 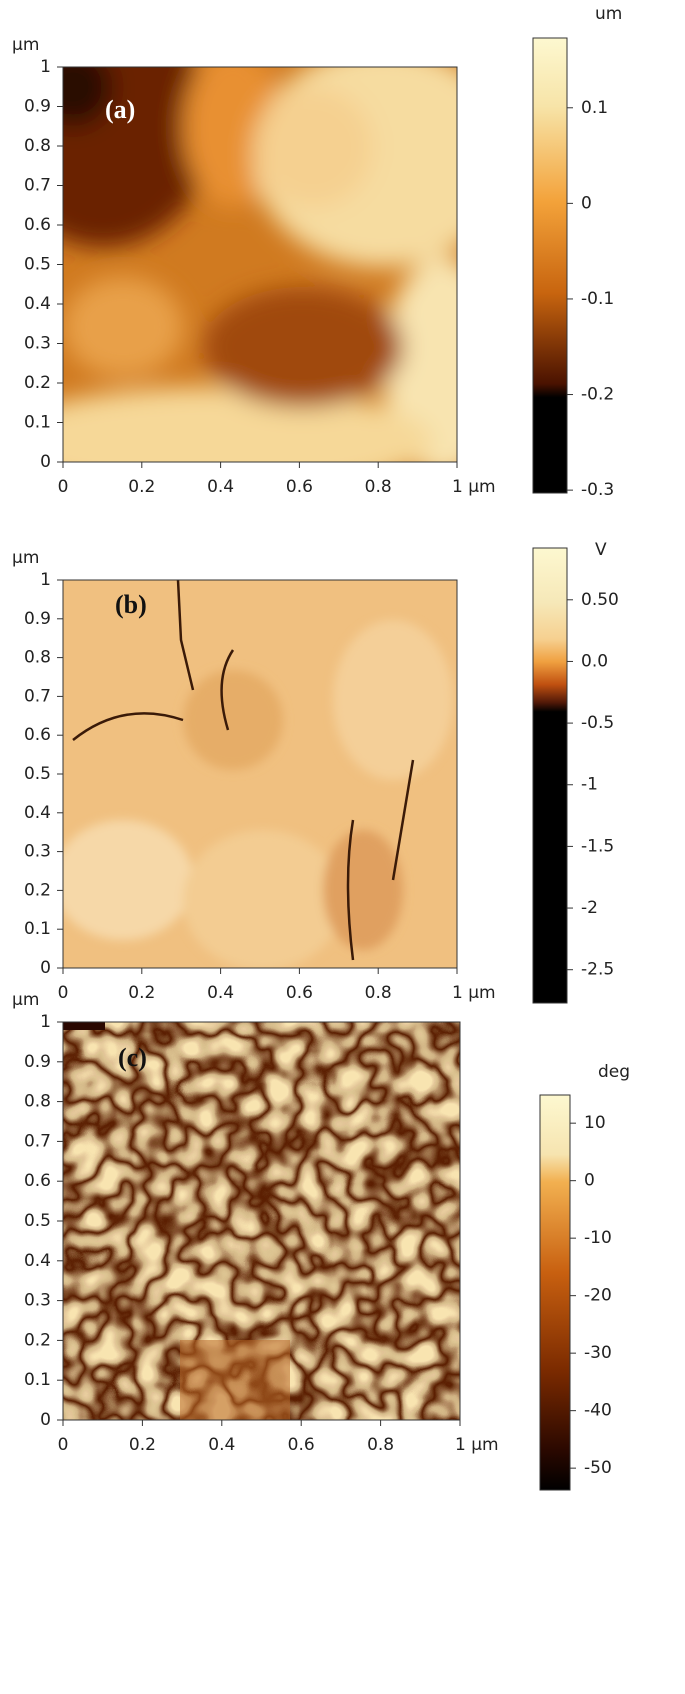 What do you see at coordinates (597, 970) in the screenshot?
I see `colorbar-tick-label: -2.5` at bounding box center [597, 970].